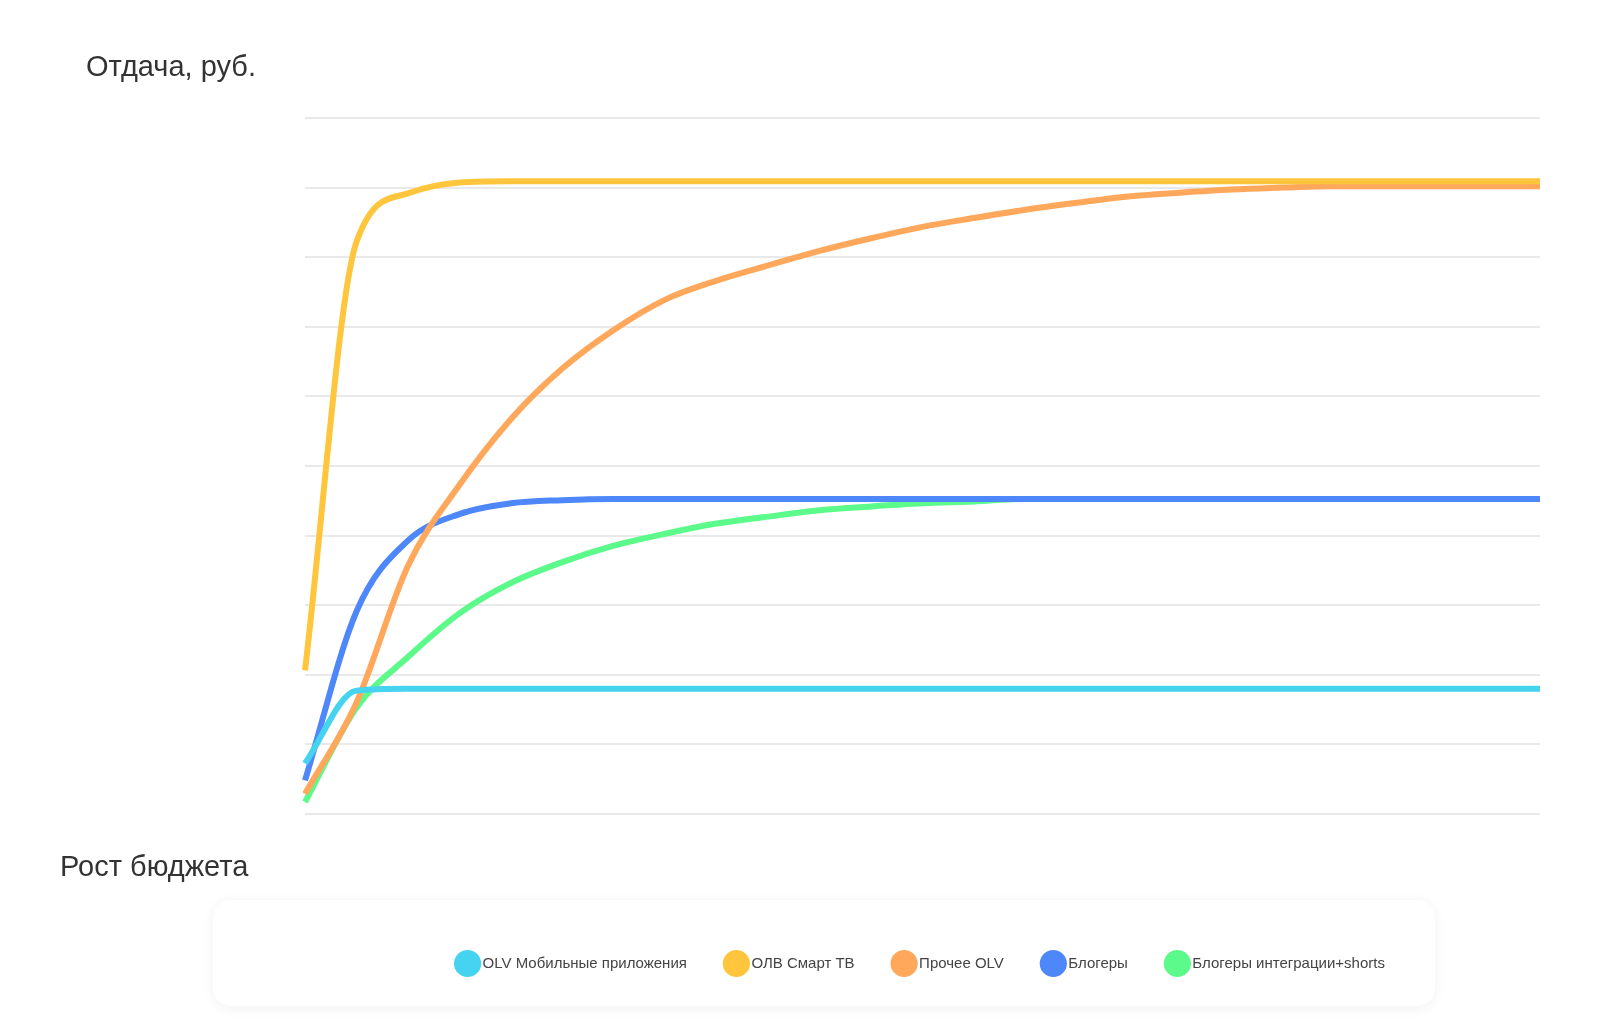  What do you see at coordinates (1098, 962) in the screenshot?
I see `legend-label: Блогеры` at bounding box center [1098, 962].